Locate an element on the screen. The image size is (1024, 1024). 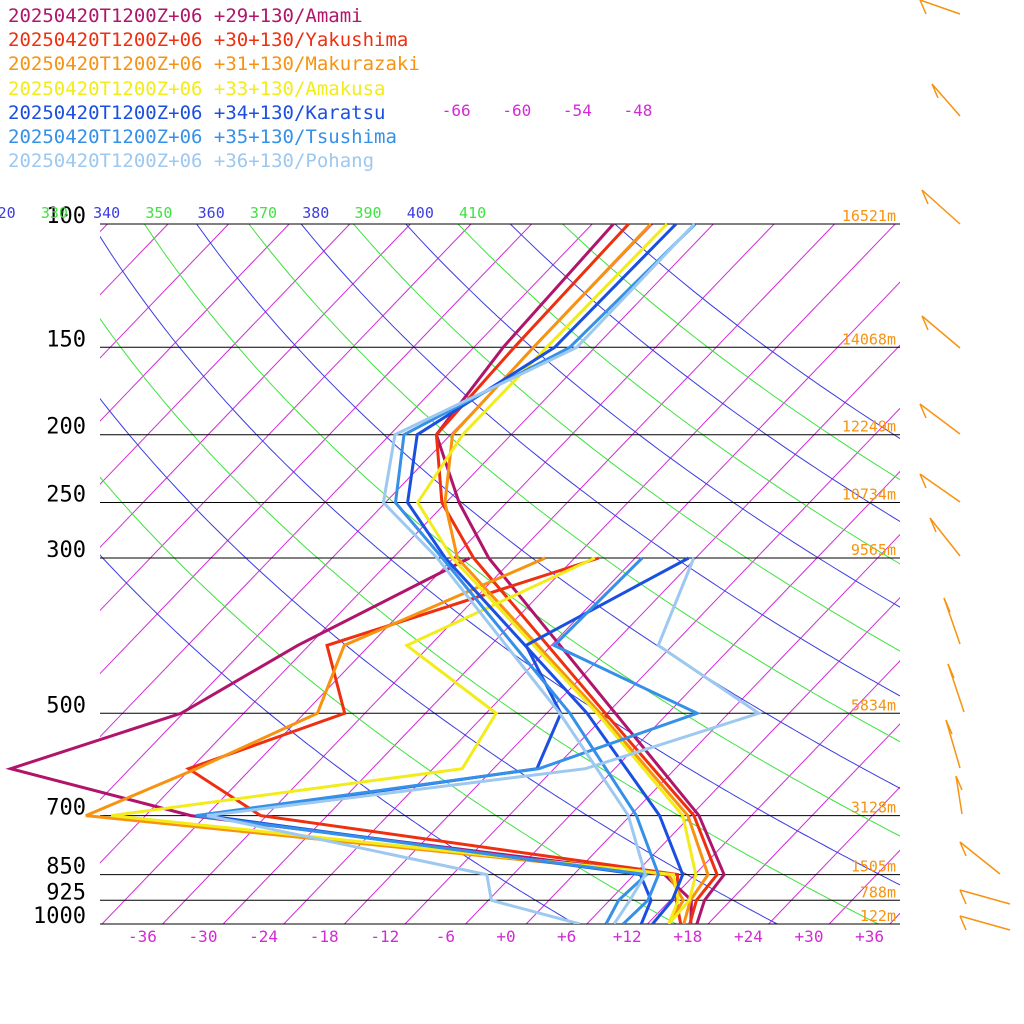
temperature-tick-label: -6 is located at coordinates (445, 936).